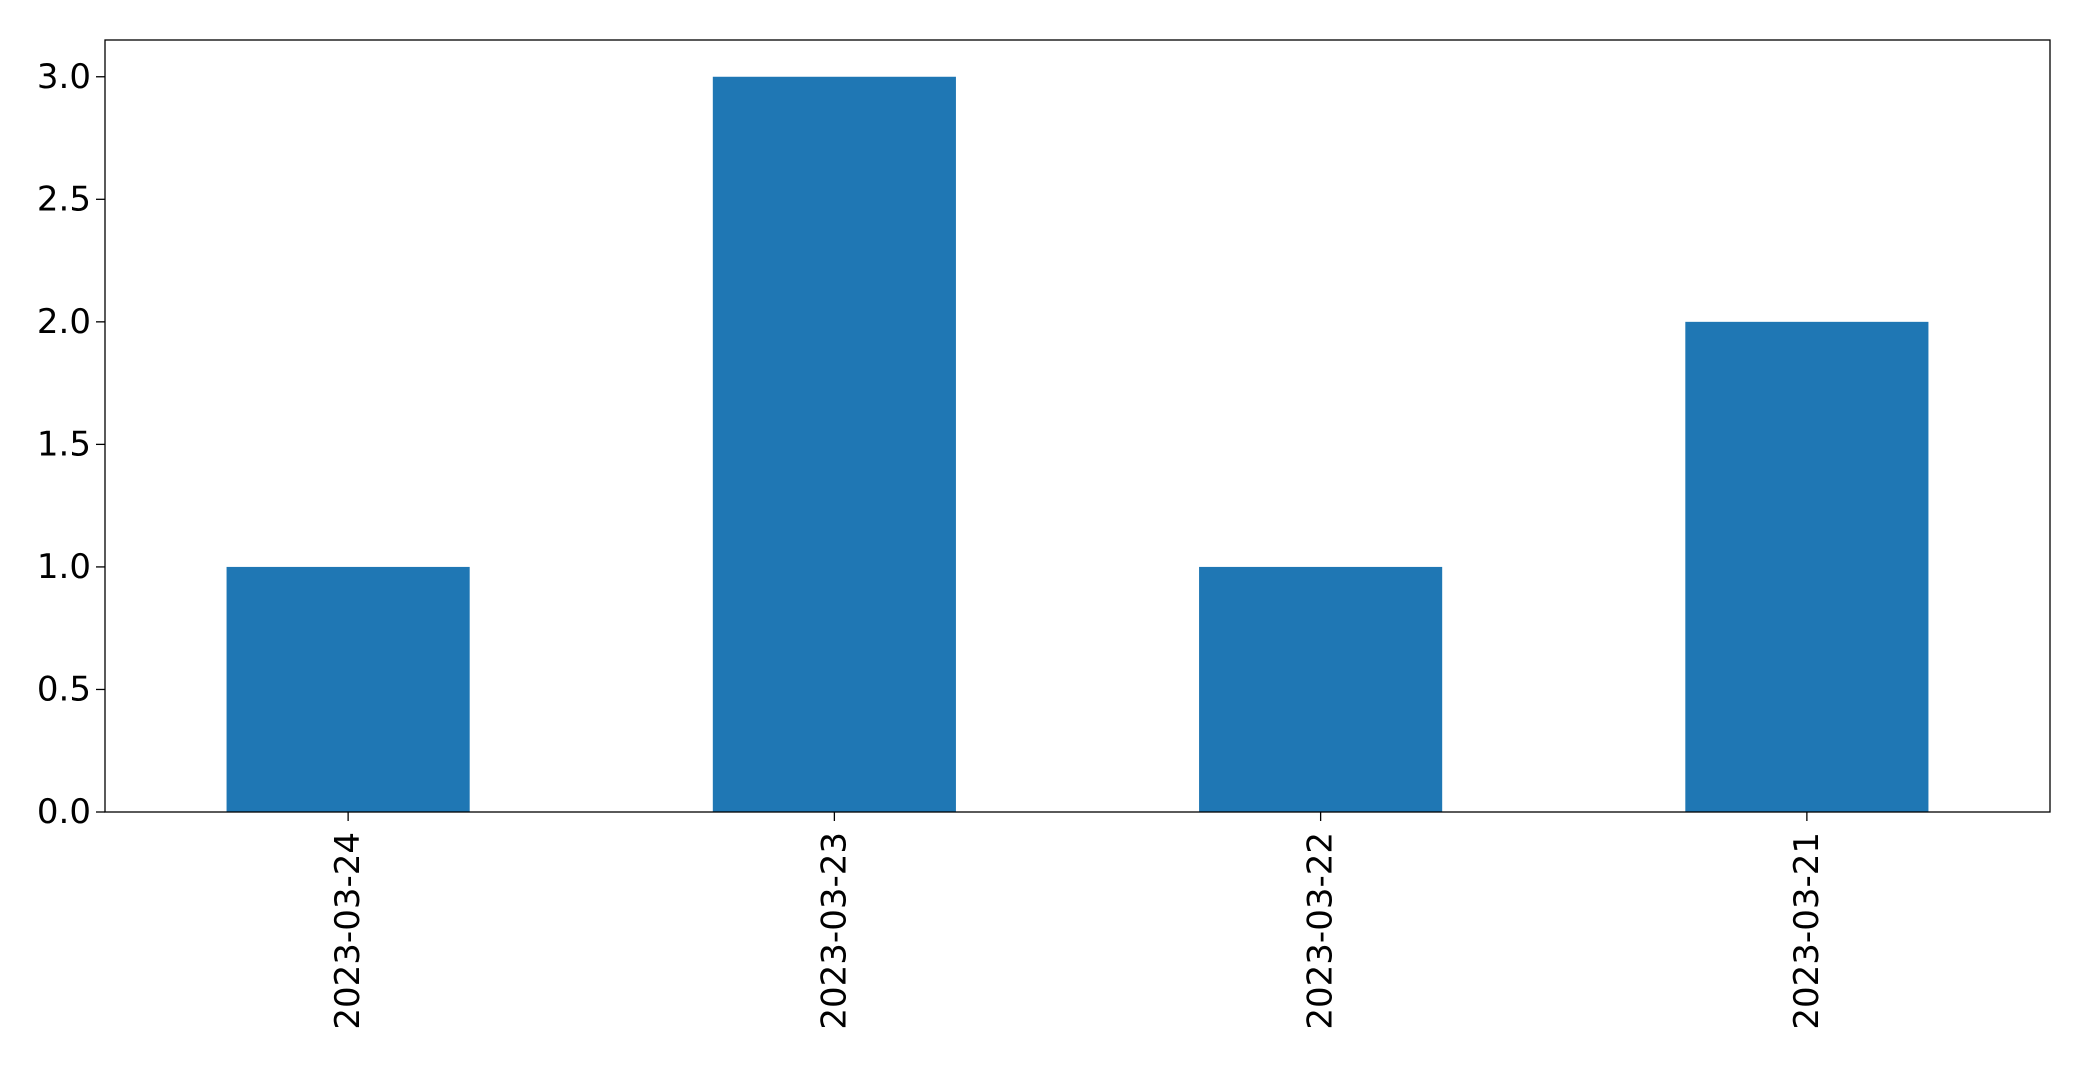 The height and width of the screenshot is (1065, 2082). I want to click on y-tick-label: 1.0, so click(64, 567).